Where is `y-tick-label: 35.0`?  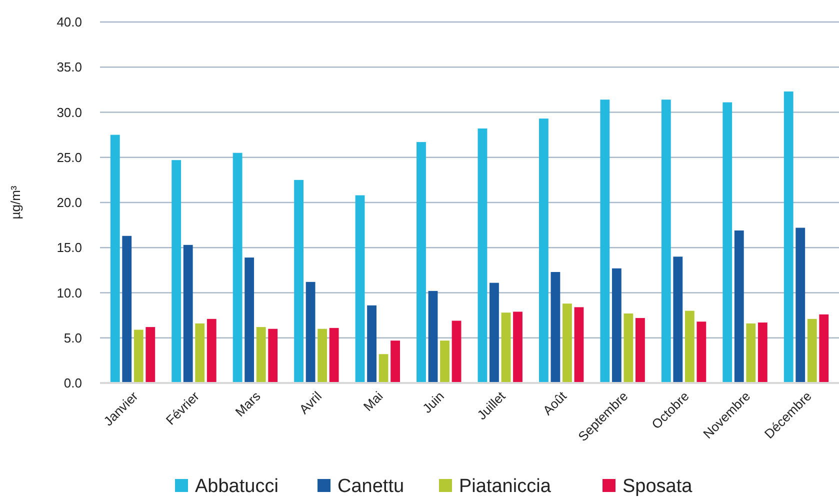 y-tick-label: 35.0 is located at coordinates (69, 67).